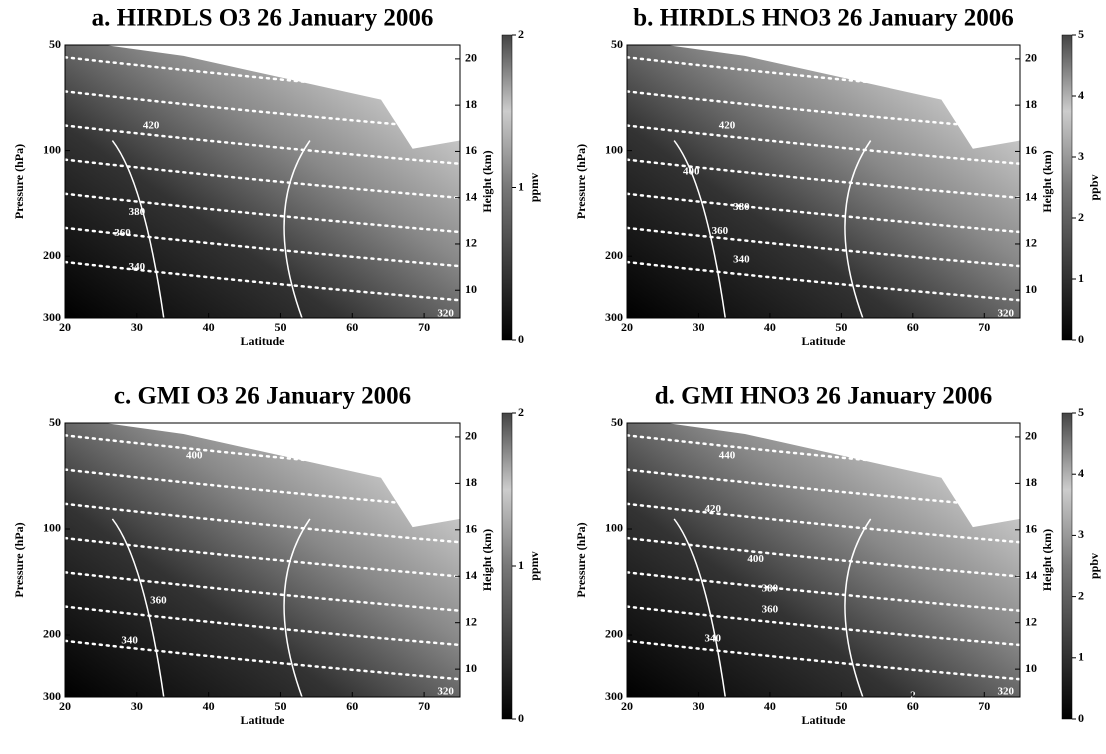 The width and height of the screenshot is (1106, 754). What do you see at coordinates (352, 327) in the screenshot?
I see `x-tick-label: 60` at bounding box center [352, 327].